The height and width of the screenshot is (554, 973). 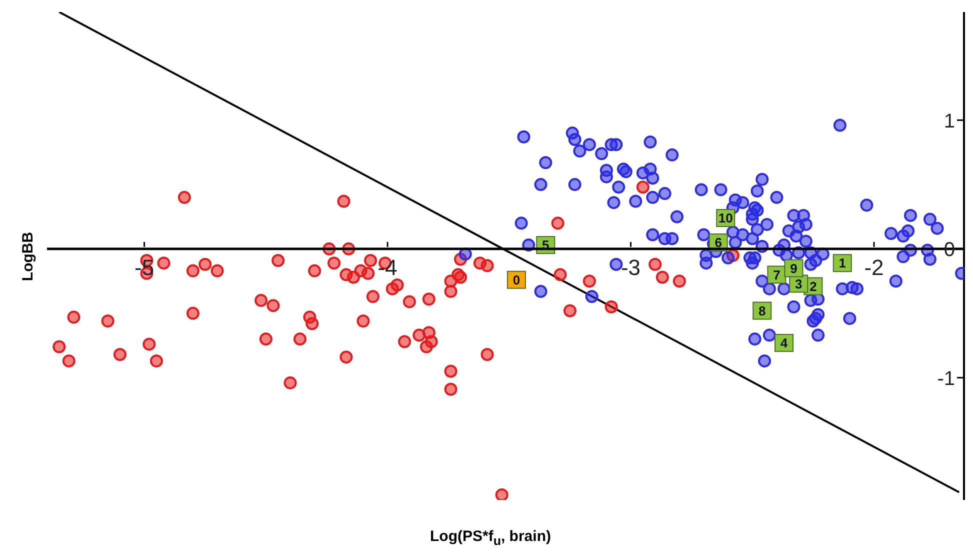 What do you see at coordinates (784, 343) in the screenshot?
I see `annotation: 4` at bounding box center [784, 343].